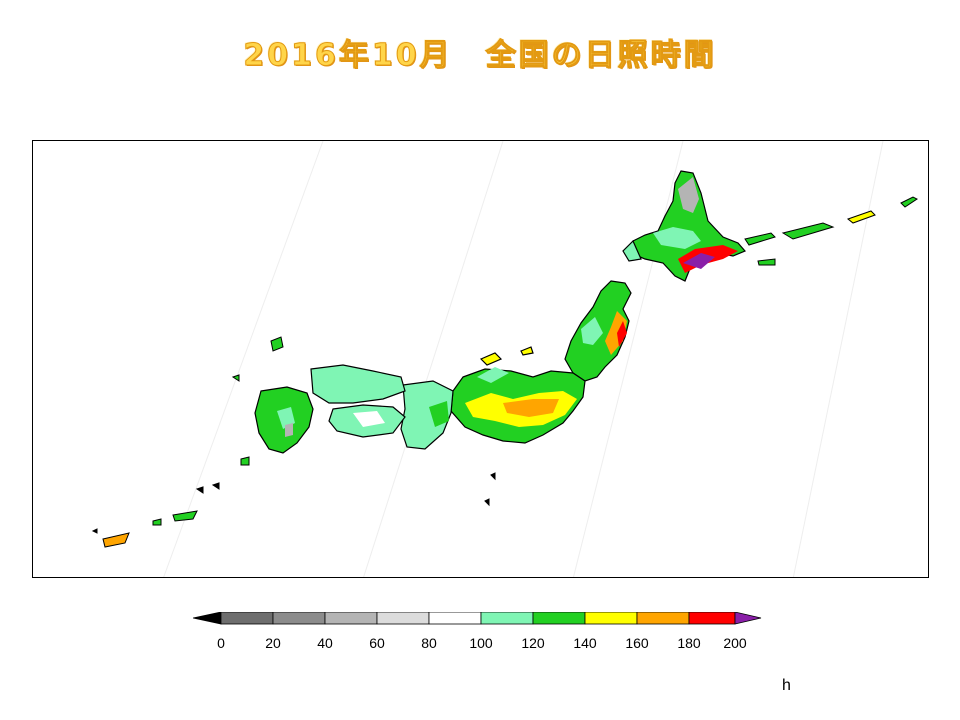  I want to click on southwest-islands, so click(293, 442).